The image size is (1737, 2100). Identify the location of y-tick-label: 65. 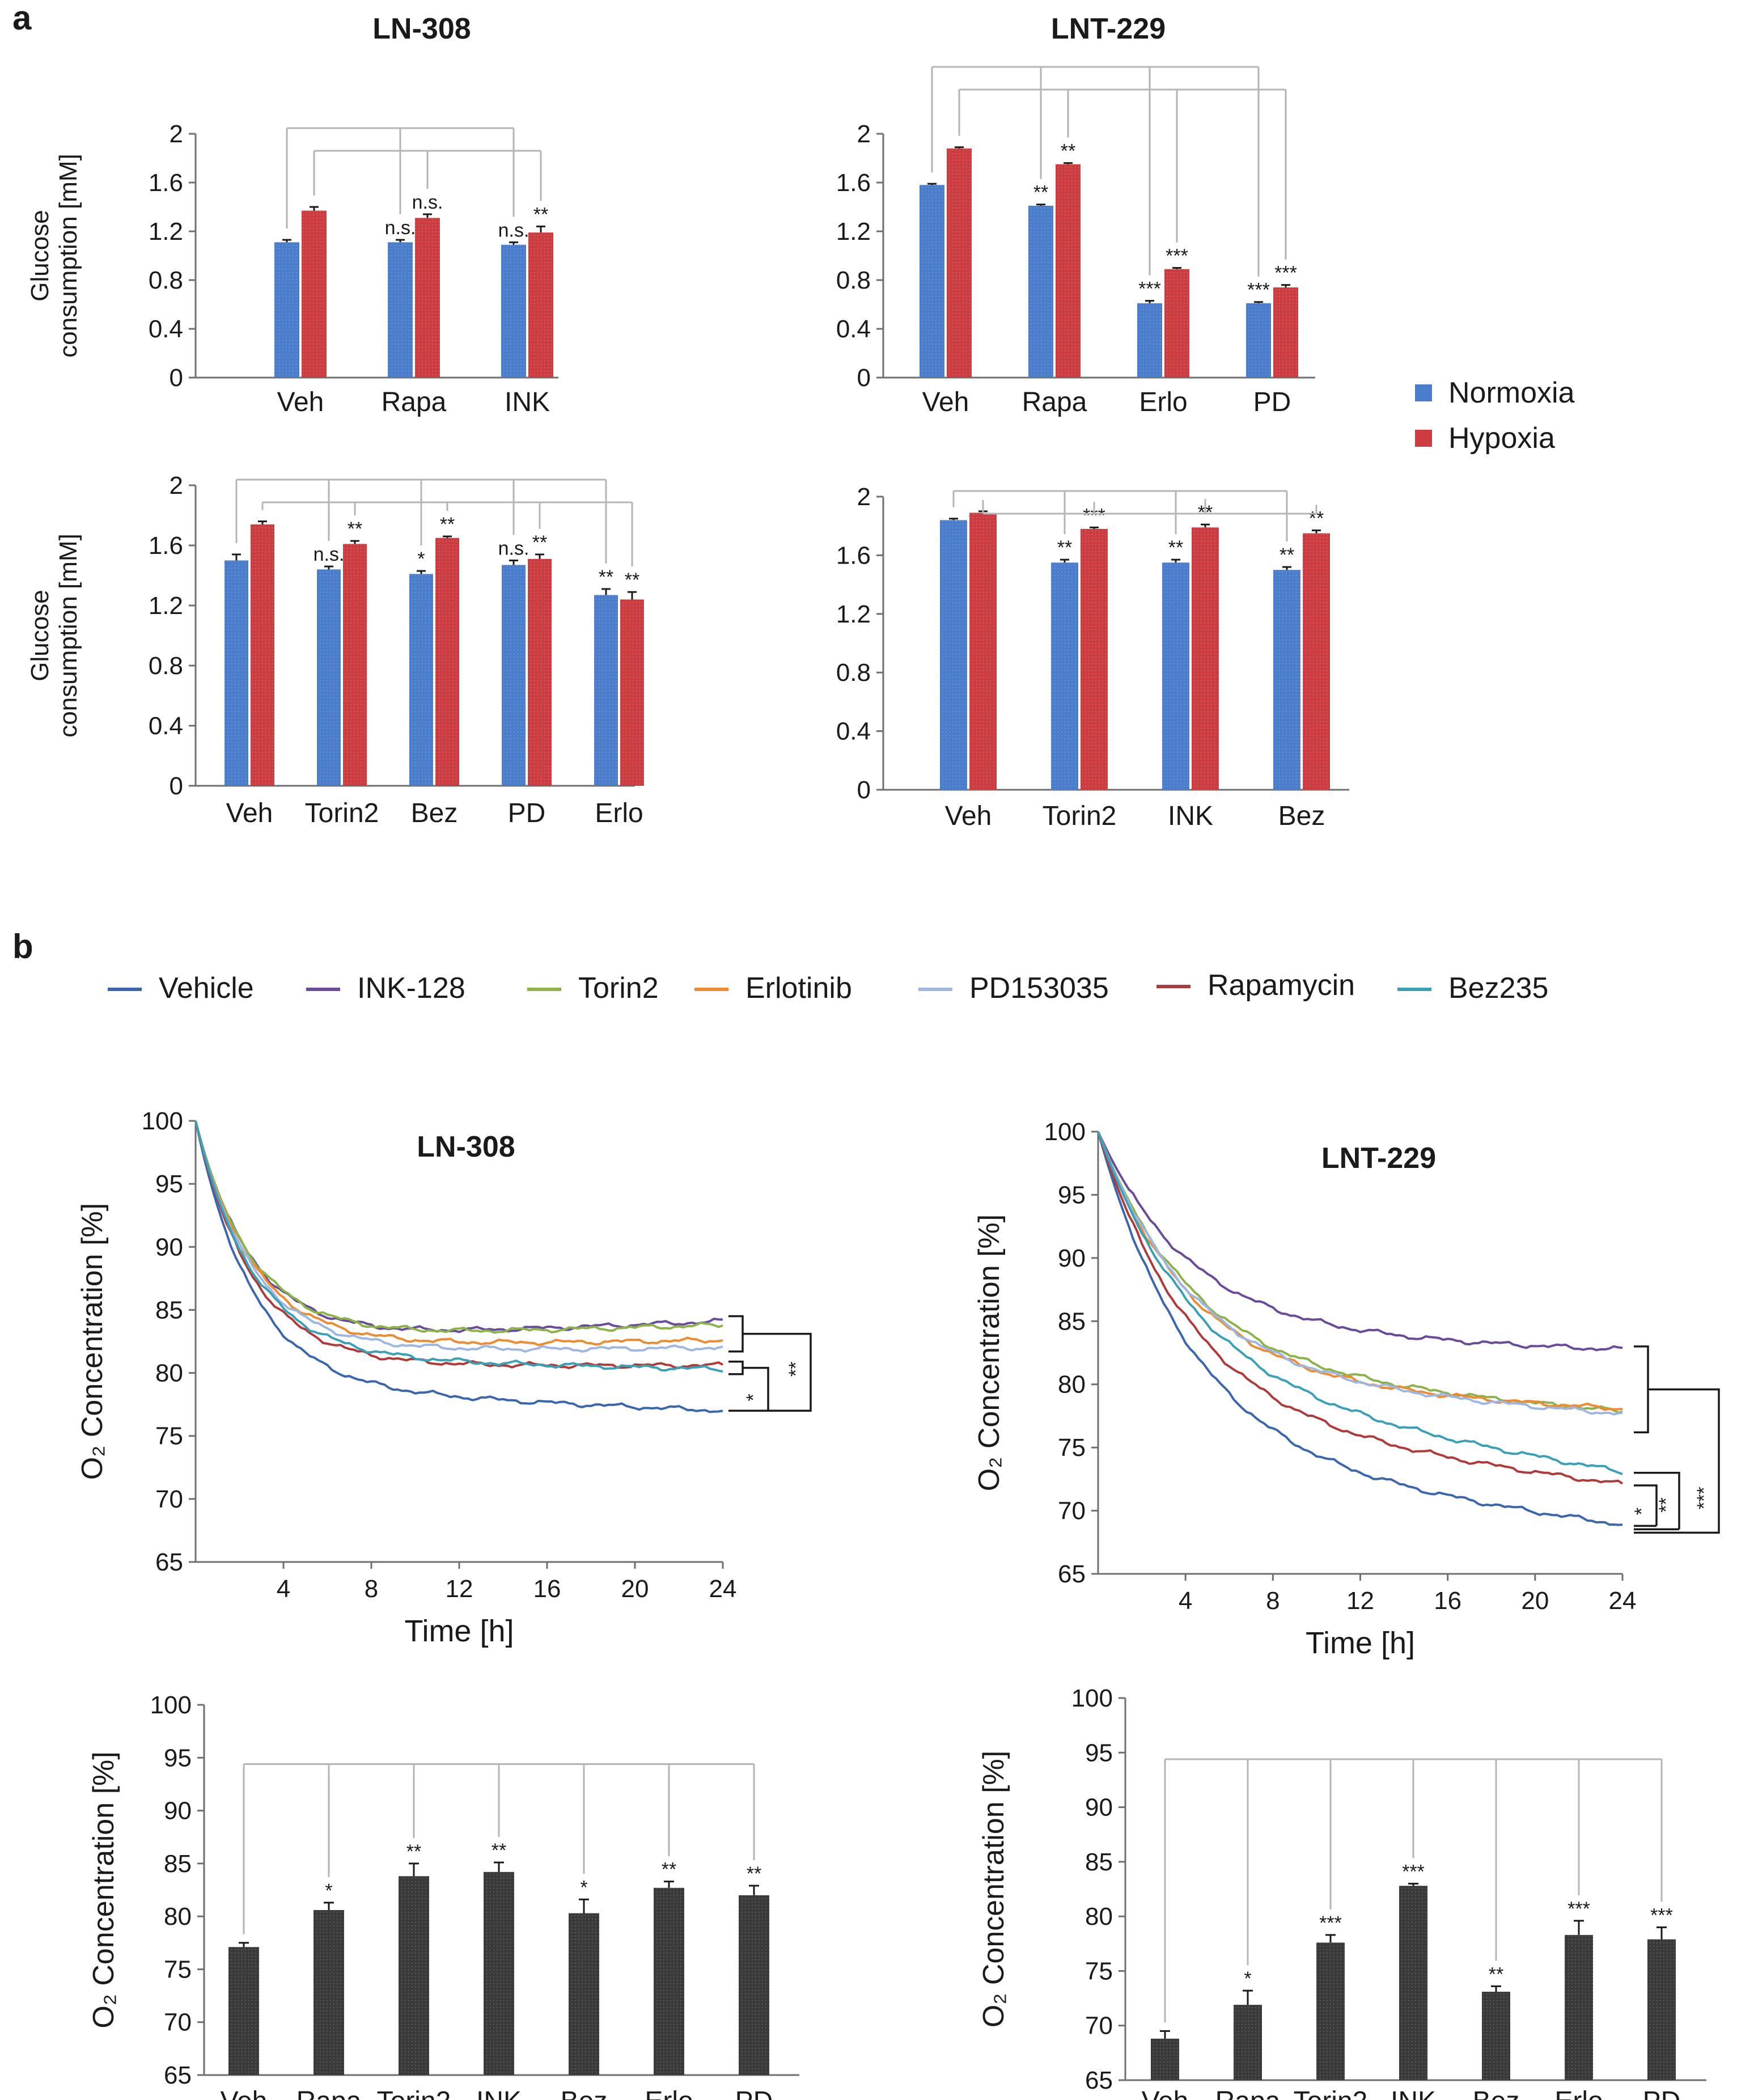
(1072, 1574).